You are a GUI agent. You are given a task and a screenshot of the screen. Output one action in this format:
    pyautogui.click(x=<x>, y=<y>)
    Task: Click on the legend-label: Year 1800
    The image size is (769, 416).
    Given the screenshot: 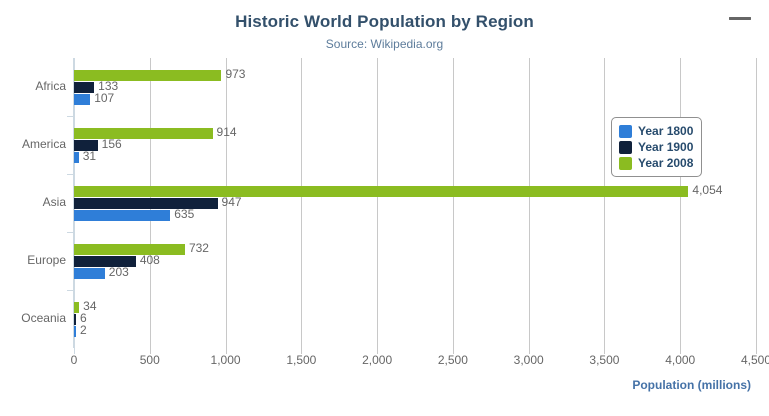 What is the action you would take?
    pyautogui.click(x=666, y=131)
    